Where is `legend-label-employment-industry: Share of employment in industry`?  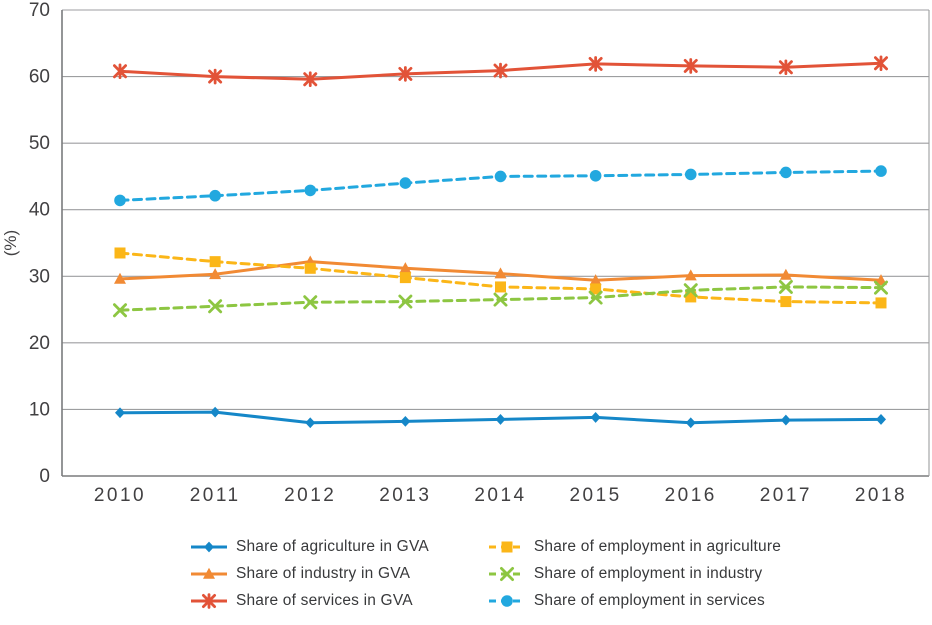 legend-label-employment-industry: Share of employment in industry is located at coordinates (648, 573).